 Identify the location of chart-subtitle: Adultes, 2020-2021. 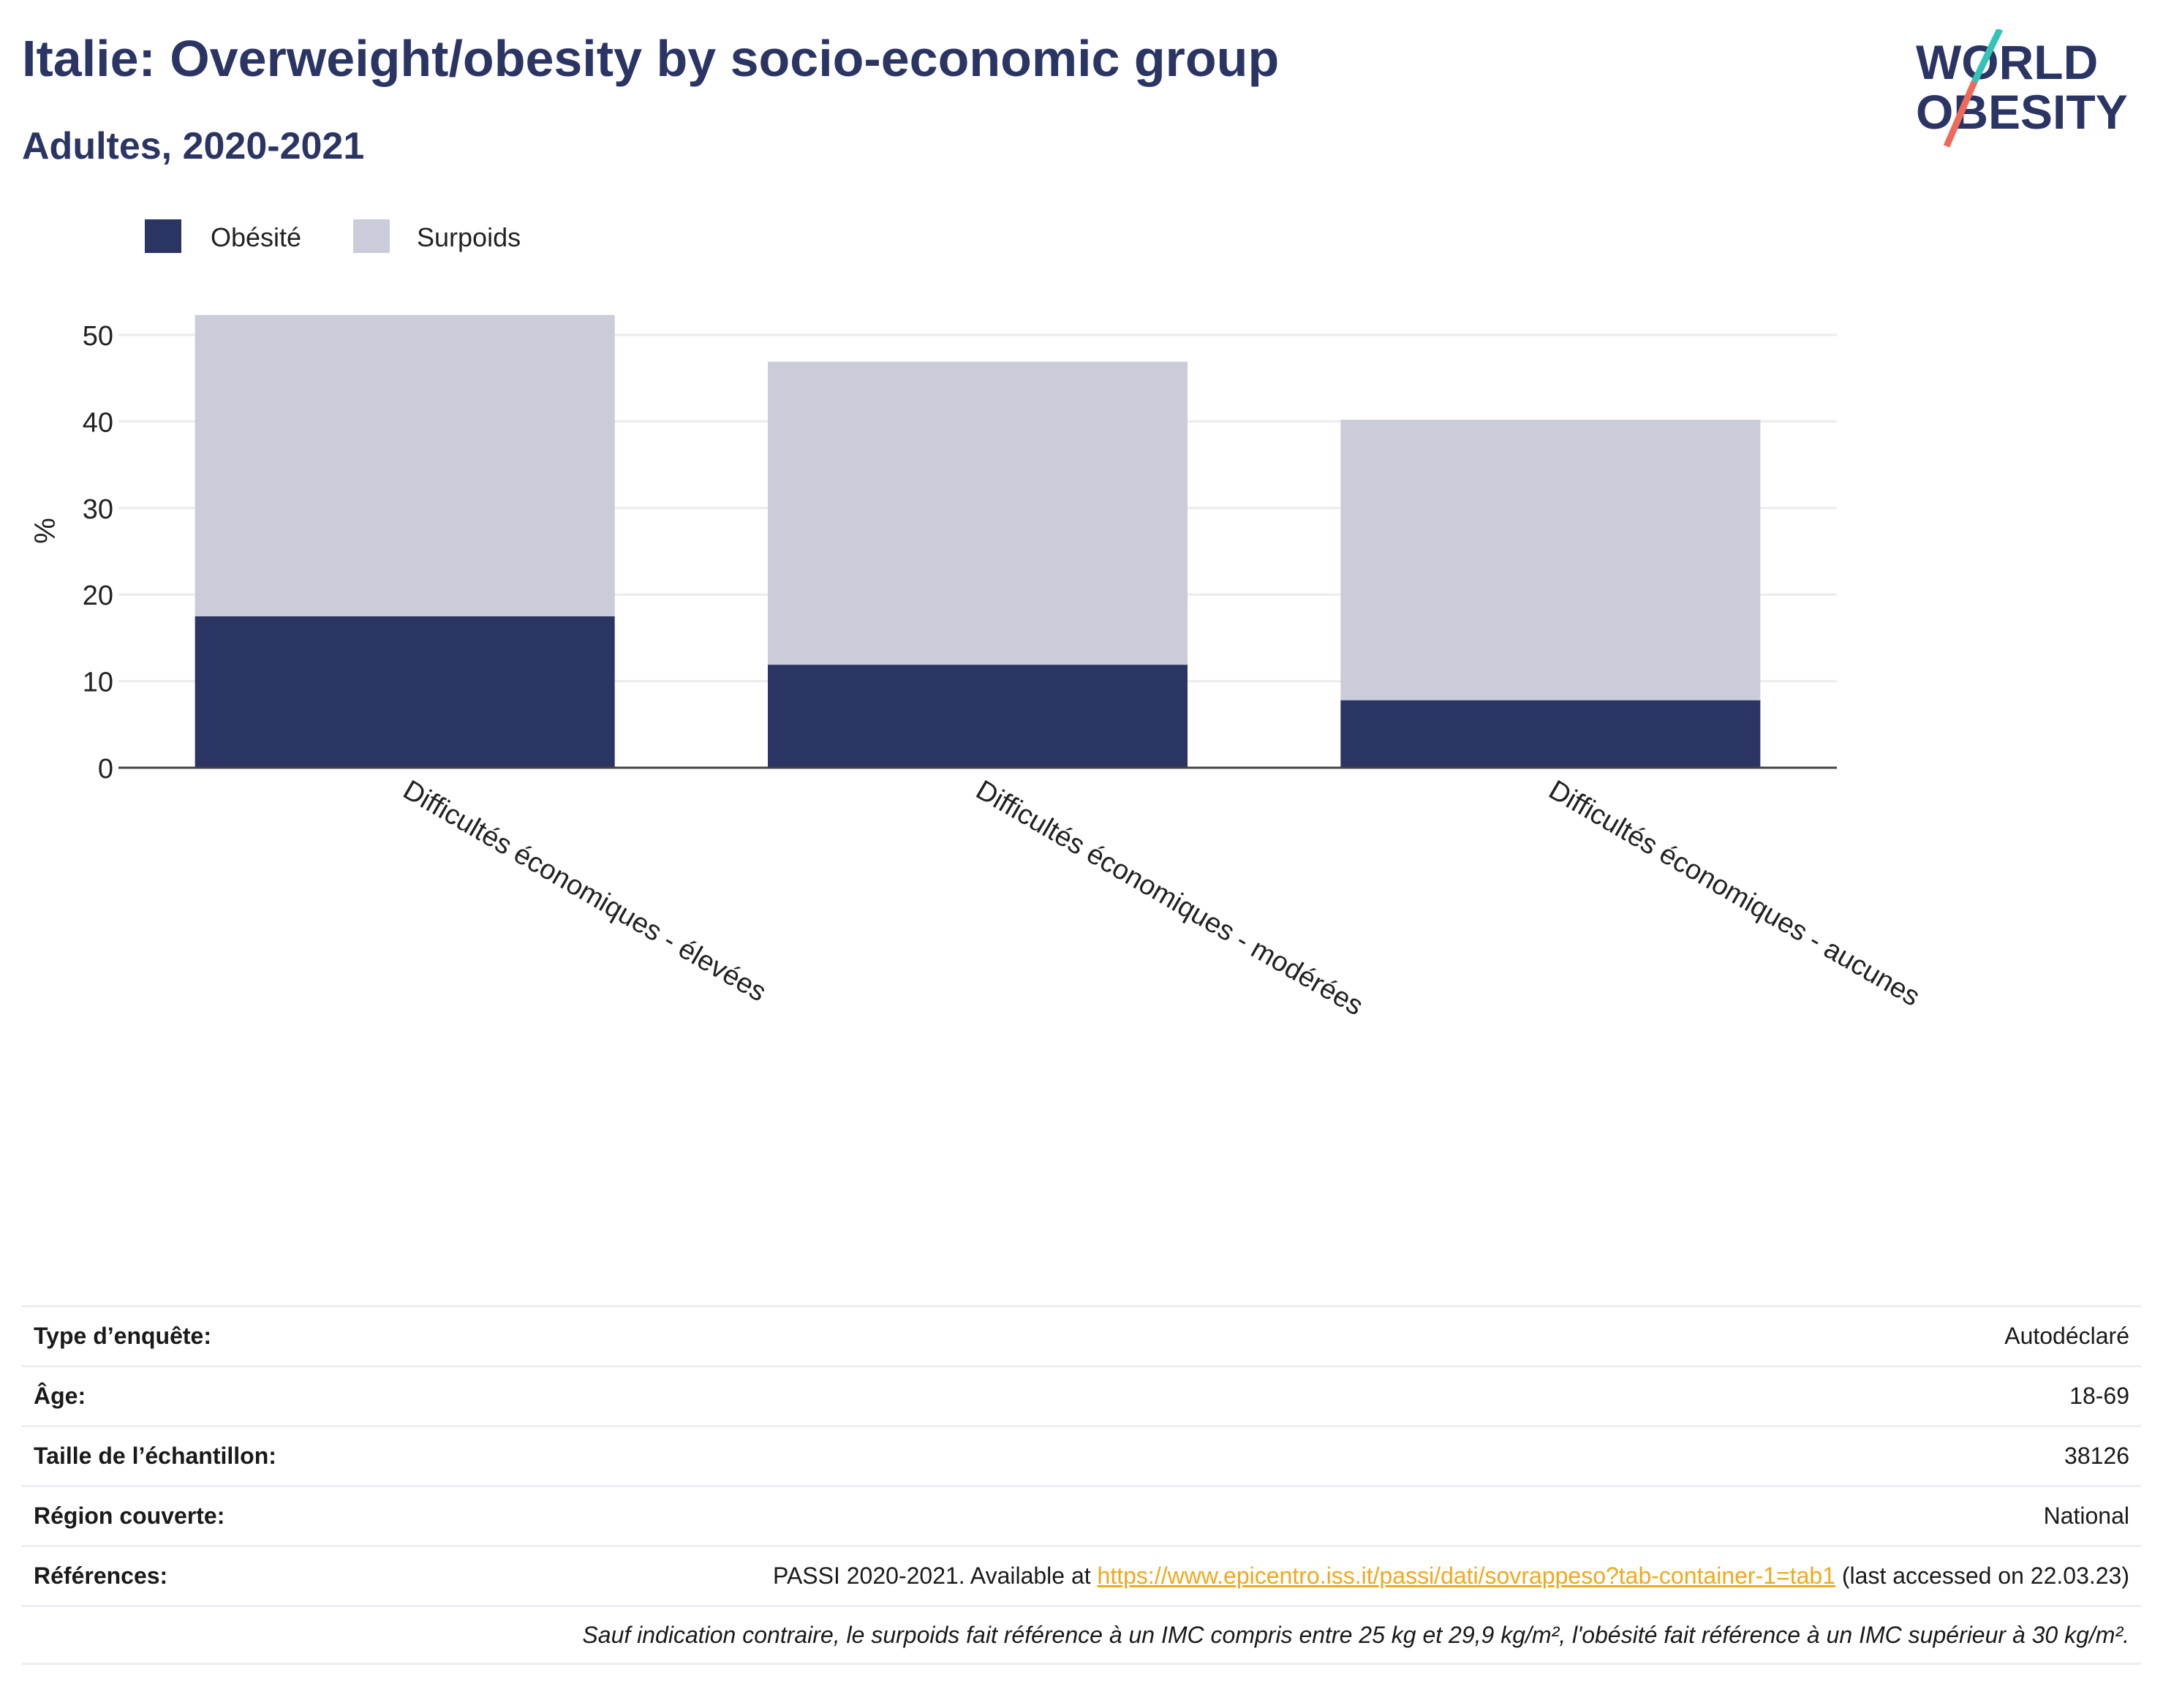
(193, 146).